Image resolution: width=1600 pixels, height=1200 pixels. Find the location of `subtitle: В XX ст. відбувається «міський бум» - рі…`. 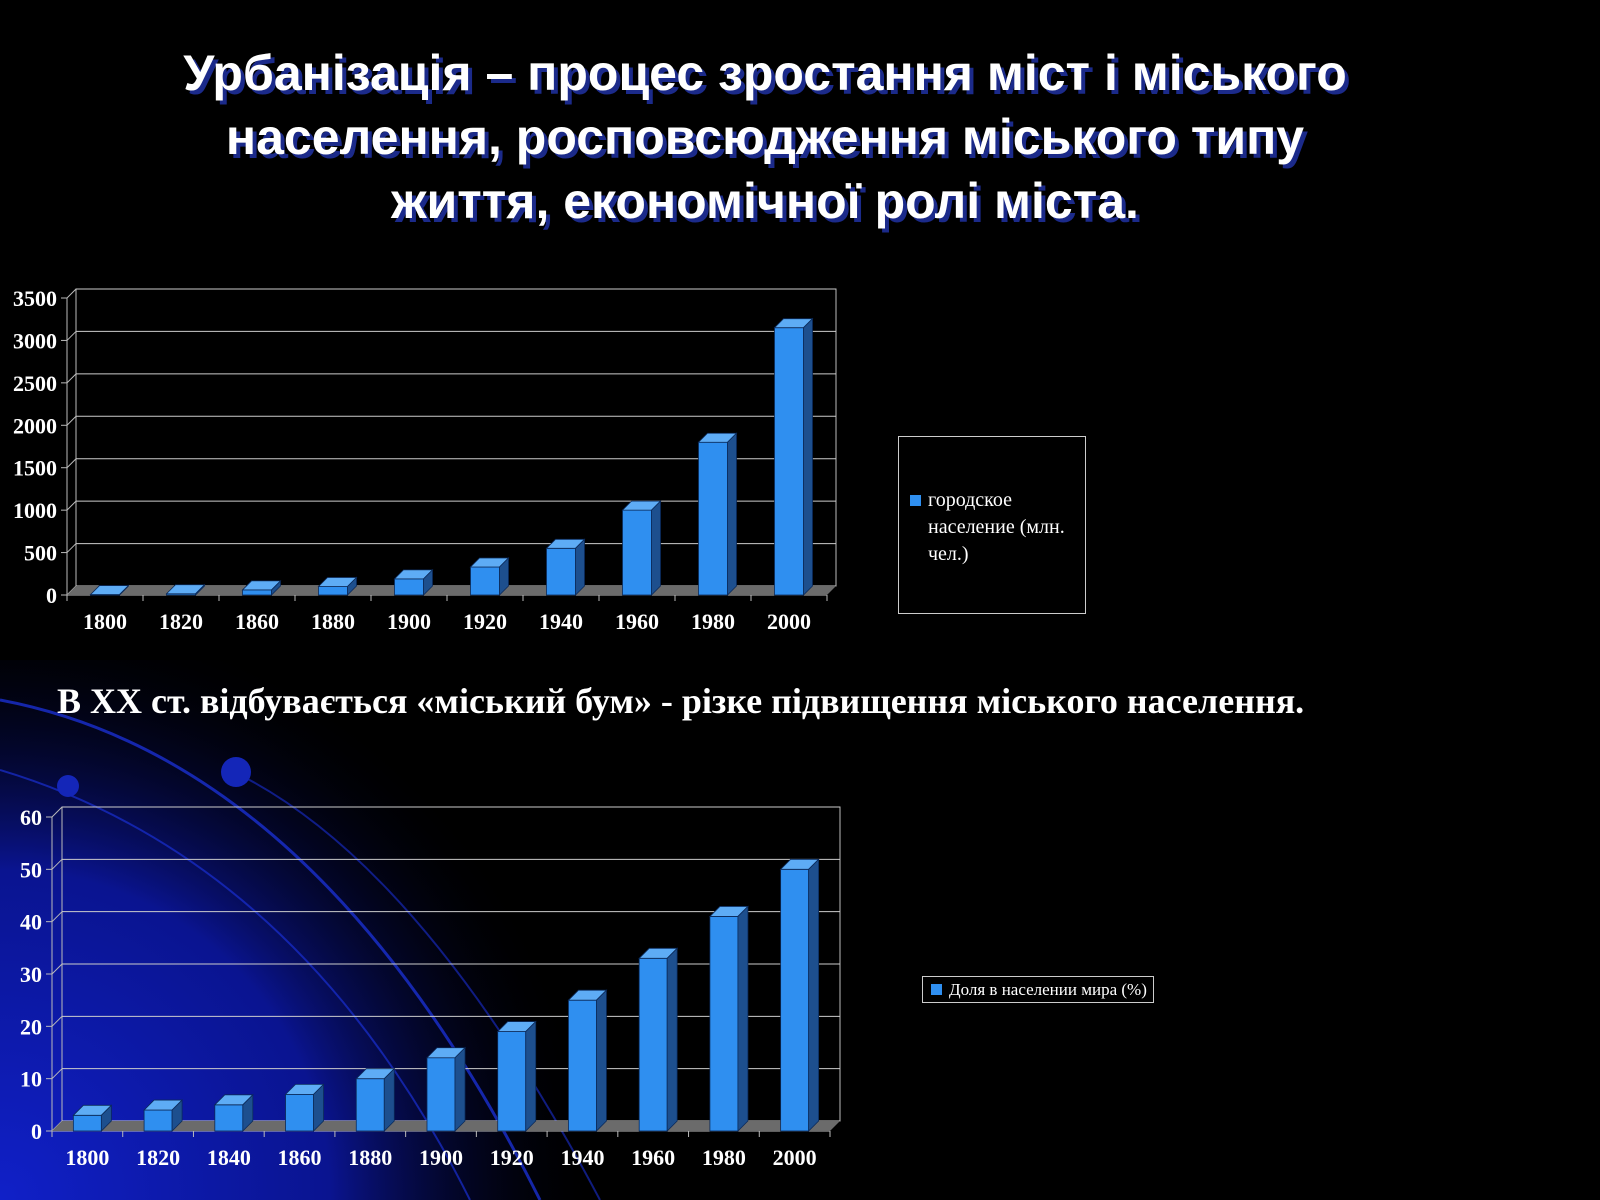

subtitle: В XX ст. відбувається «міський бум» - рі… is located at coordinates (681, 701).